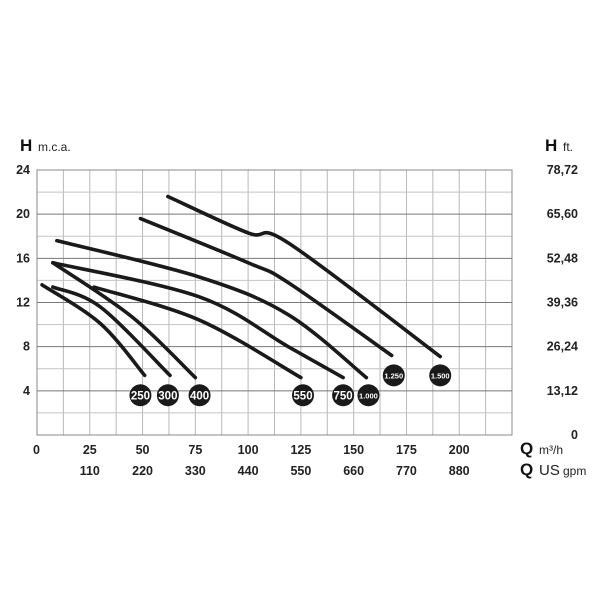  What do you see at coordinates (526, 448) in the screenshot?
I see `x-primary-symbol: Q` at bounding box center [526, 448].